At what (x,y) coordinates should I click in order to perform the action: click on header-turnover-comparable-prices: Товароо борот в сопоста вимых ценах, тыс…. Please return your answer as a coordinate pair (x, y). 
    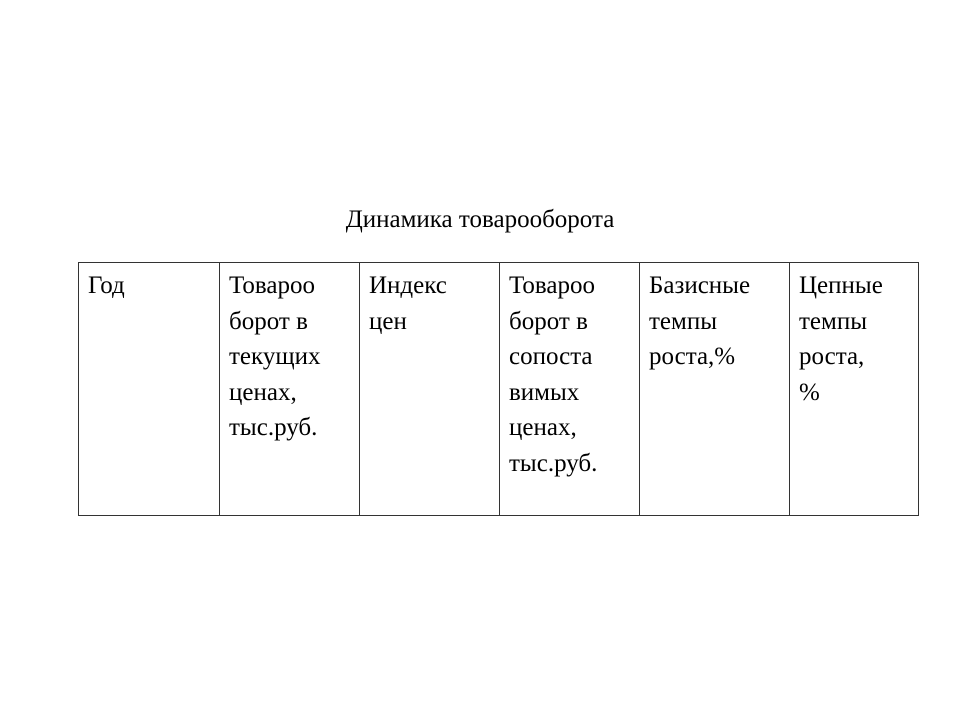
    Looking at the image, I should click on (569, 389).